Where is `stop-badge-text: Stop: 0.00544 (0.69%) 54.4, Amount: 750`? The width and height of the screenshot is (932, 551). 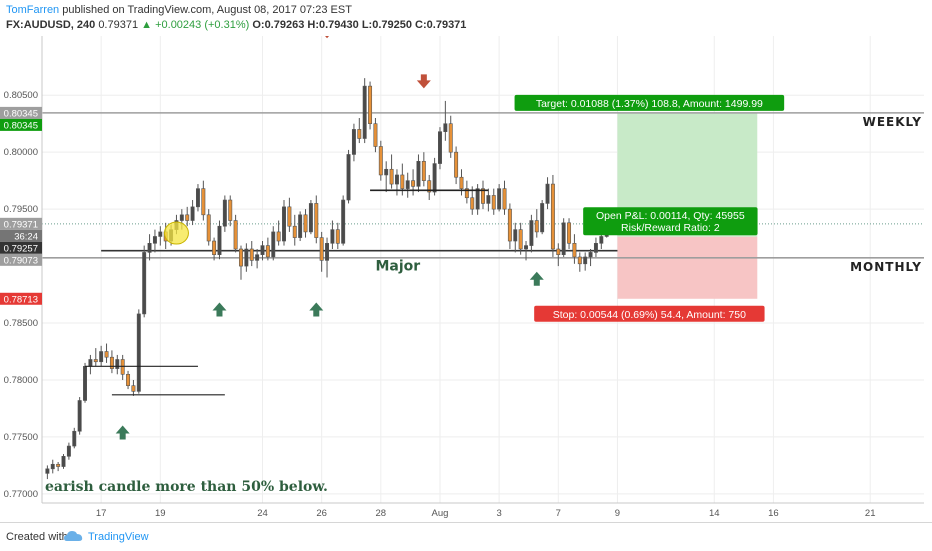
stop-badge-text: Stop: 0.00544 (0.69%) 54.4, Amount: 750 is located at coordinates (649, 315).